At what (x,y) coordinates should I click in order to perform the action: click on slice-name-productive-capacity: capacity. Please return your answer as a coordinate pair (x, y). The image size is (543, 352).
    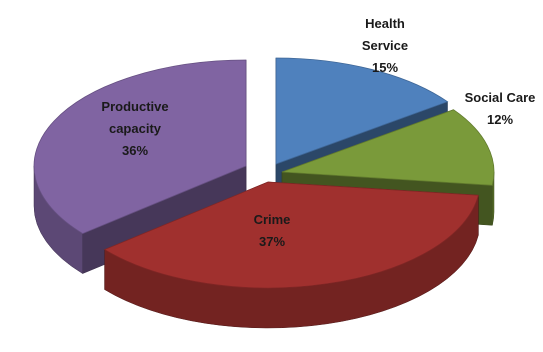
    Looking at the image, I should click on (135, 128).